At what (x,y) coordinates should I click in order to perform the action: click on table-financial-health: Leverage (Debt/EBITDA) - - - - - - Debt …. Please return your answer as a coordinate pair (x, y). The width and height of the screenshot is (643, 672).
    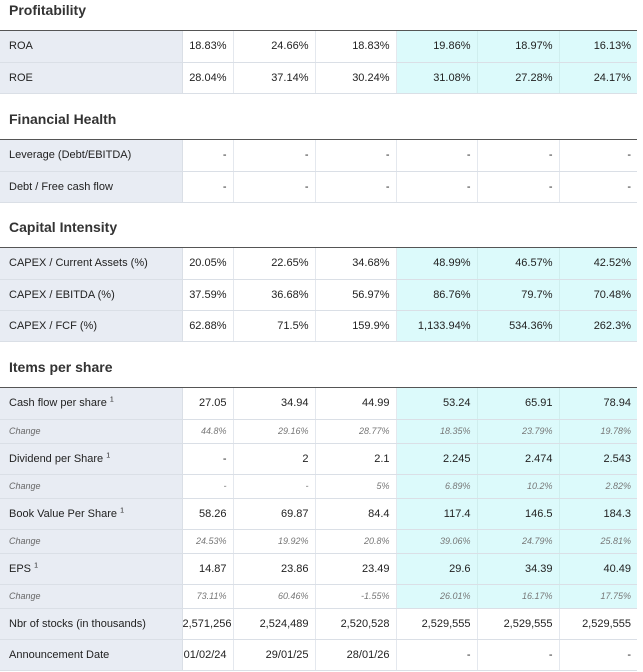
    Looking at the image, I should click on (318, 171).